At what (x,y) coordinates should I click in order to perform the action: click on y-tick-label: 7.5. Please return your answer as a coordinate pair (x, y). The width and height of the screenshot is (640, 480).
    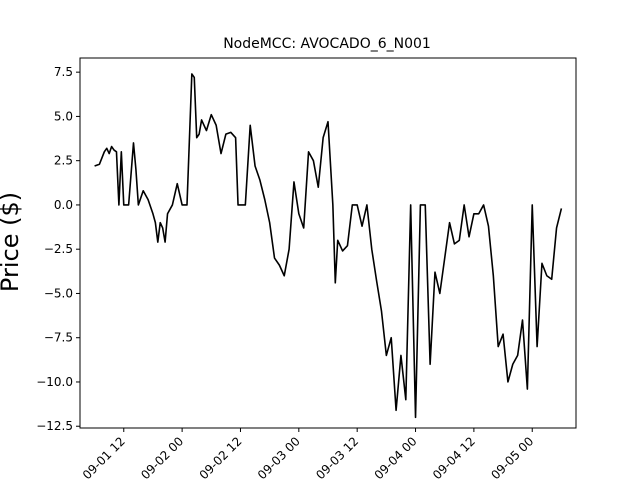
    Looking at the image, I should click on (63, 72).